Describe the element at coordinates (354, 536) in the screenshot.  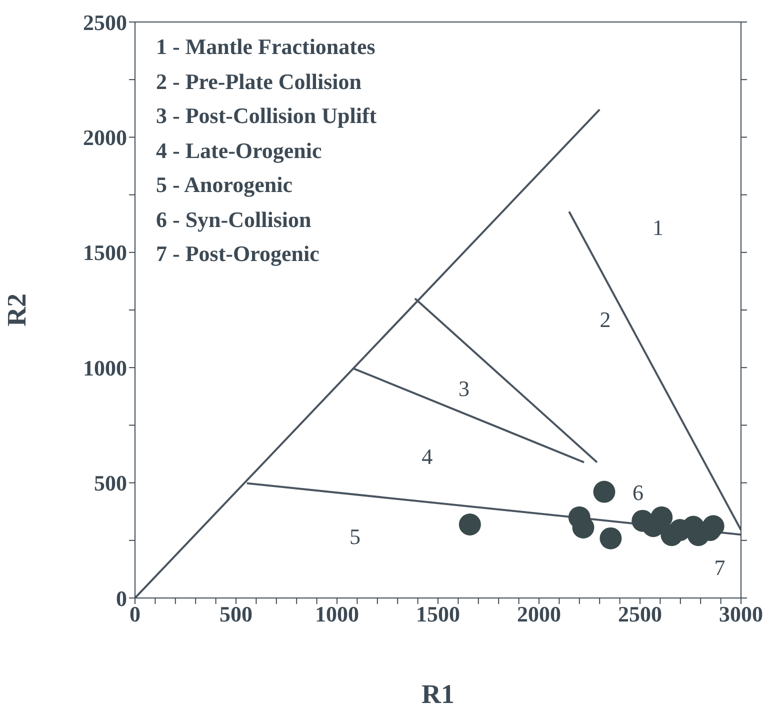
I see `annotation: 5` at that location.